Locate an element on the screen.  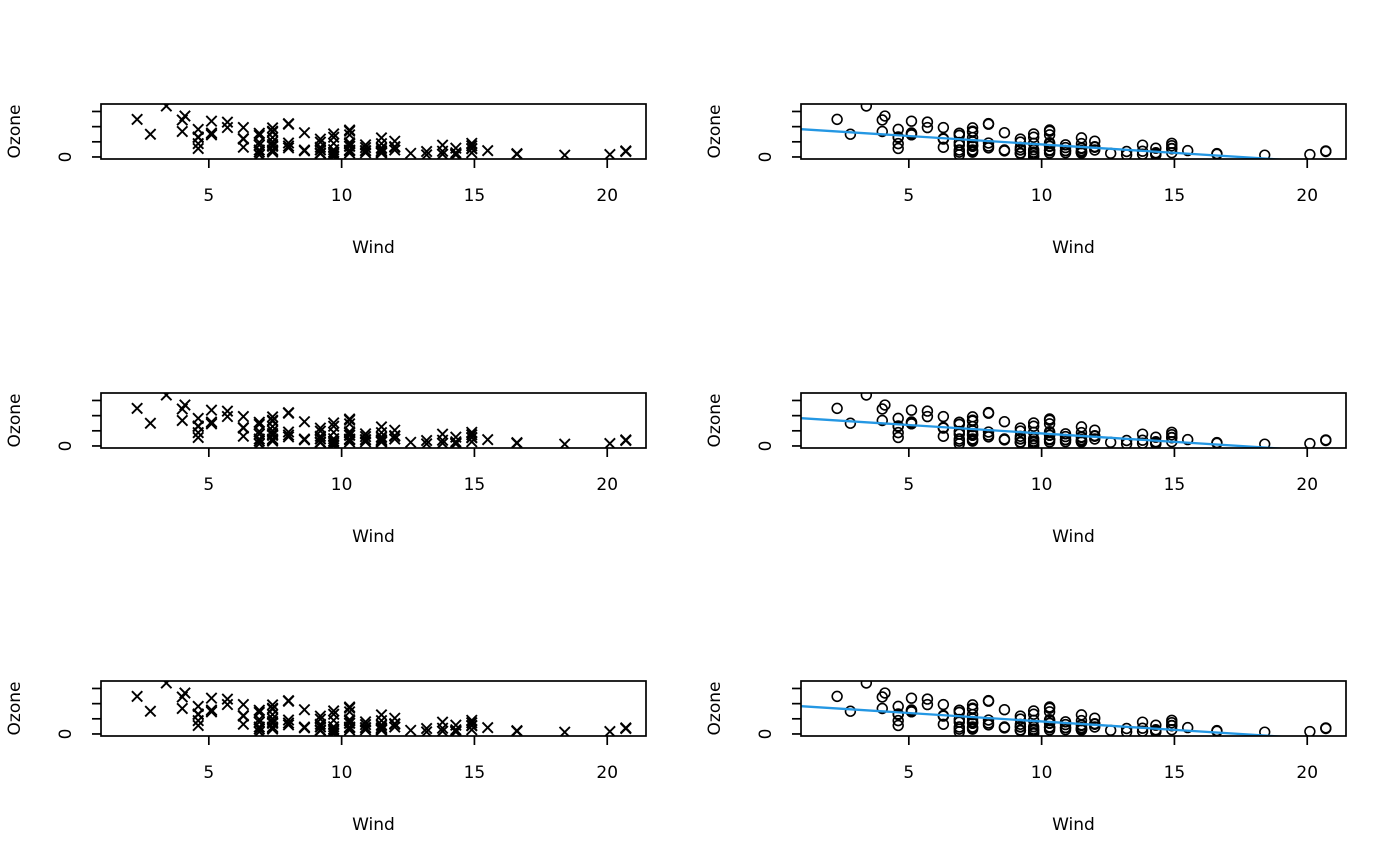
x-tick-label: 15 is located at coordinates (475, 196).